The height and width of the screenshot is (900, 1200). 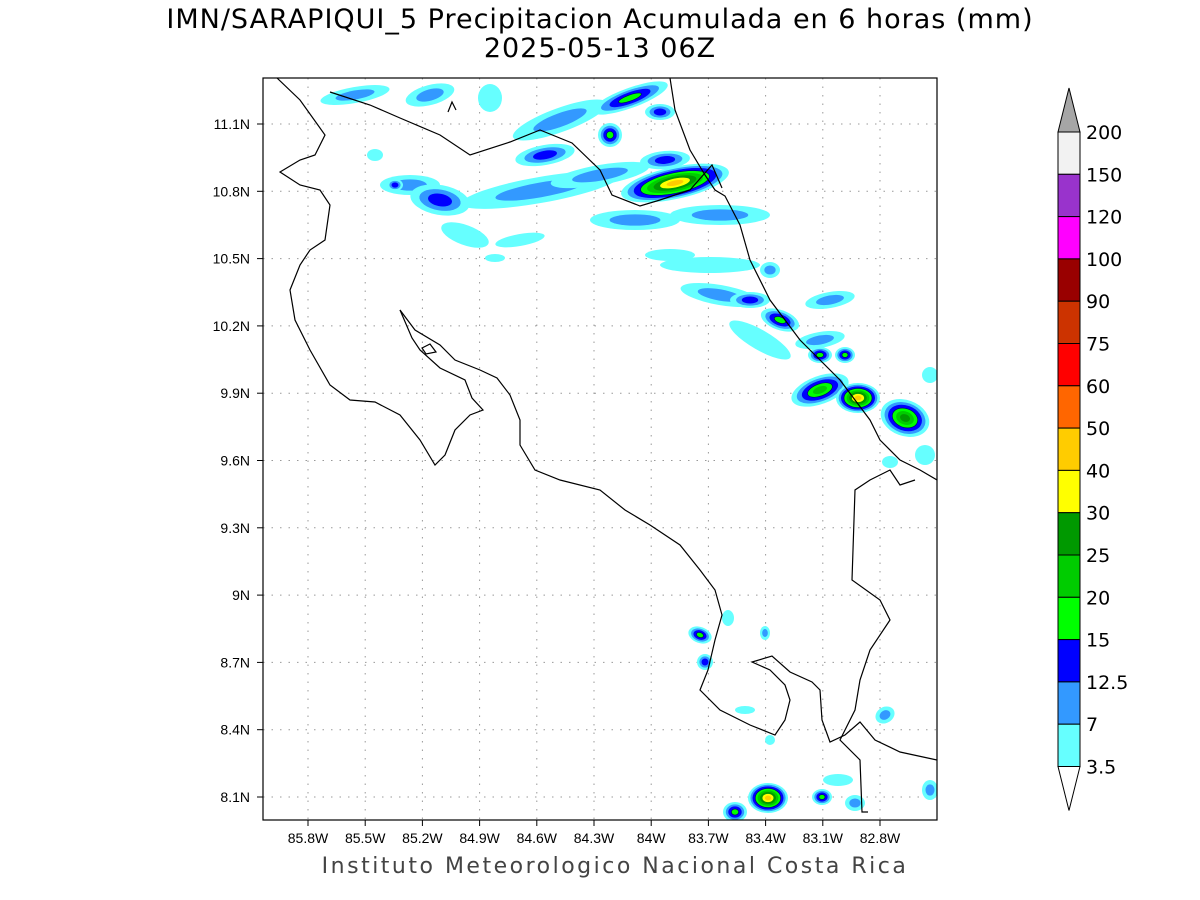 What do you see at coordinates (1069, 110) in the screenshot?
I see `colorbar-over-arrow` at bounding box center [1069, 110].